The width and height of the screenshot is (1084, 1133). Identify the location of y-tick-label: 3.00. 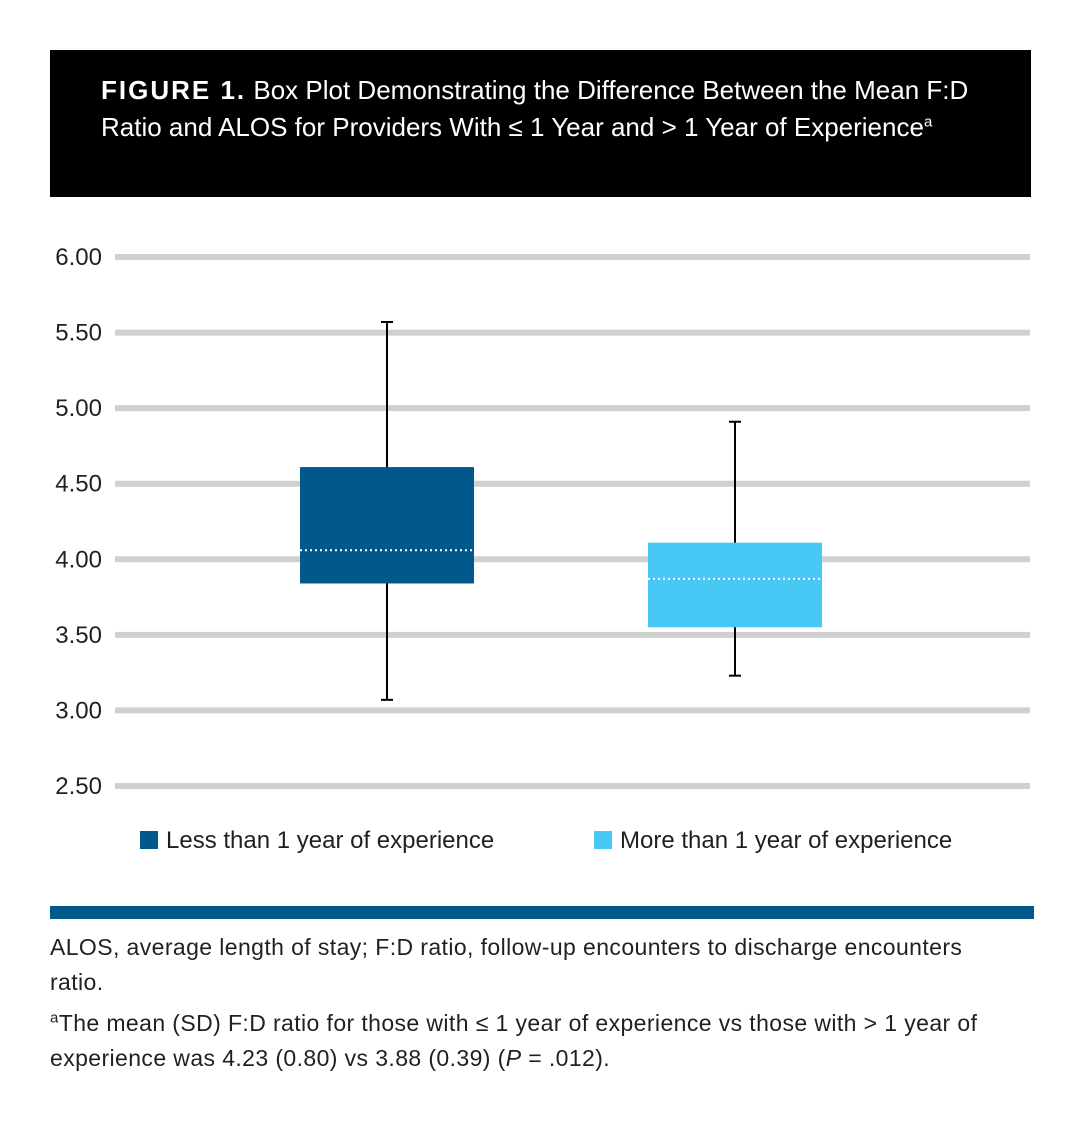
(78, 710).